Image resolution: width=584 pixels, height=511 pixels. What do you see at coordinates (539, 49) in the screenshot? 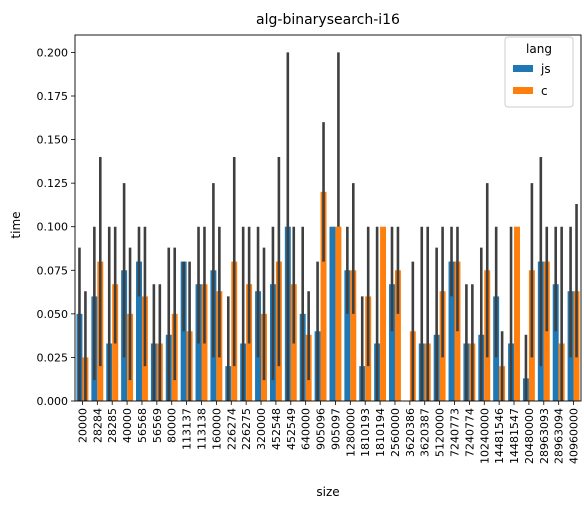
I see `legend-title: lang` at bounding box center [539, 49].